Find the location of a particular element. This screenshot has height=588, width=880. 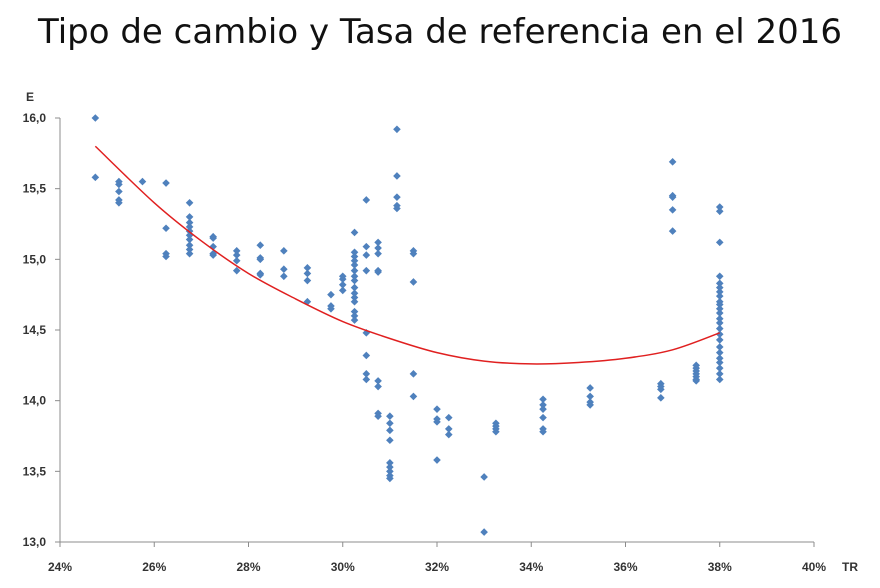

y-tick-label: 13,5 is located at coordinates (35, 471).